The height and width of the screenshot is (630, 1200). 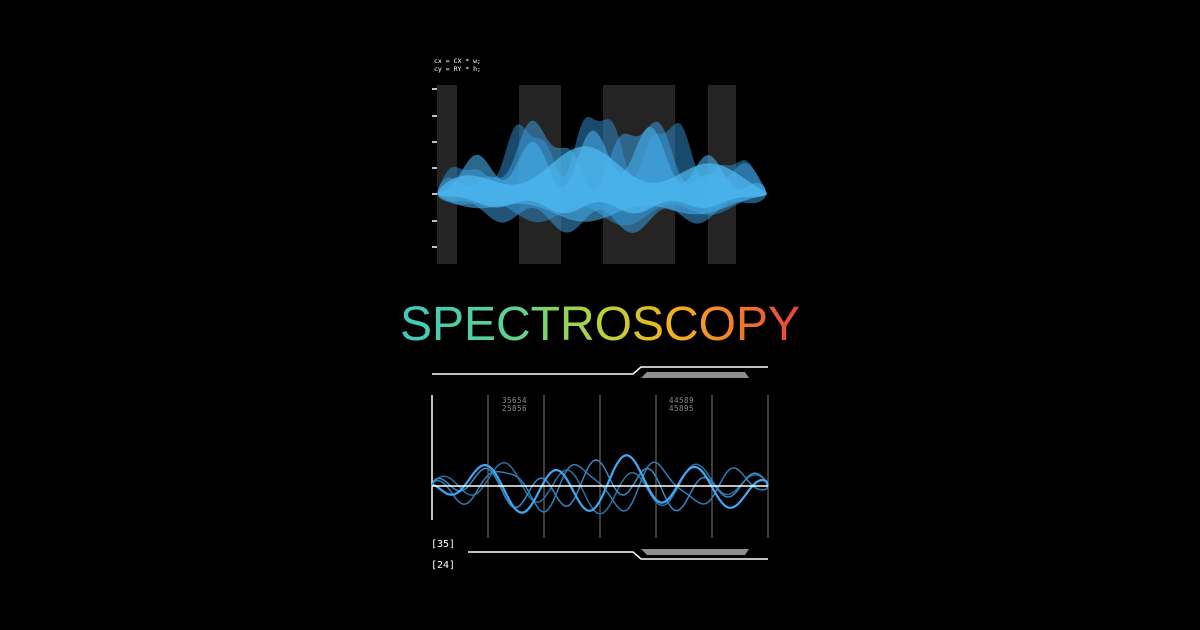 What do you see at coordinates (514, 408) in the screenshot?
I see `readout-left-2: 25856` at bounding box center [514, 408].